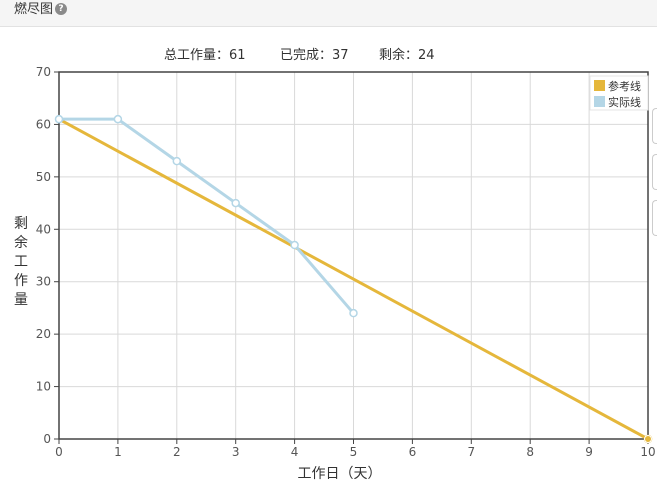 This screenshot has width=657, height=486. What do you see at coordinates (407, 55) in the screenshot?
I see `summary-remaining: 剩余：24` at bounding box center [407, 55].